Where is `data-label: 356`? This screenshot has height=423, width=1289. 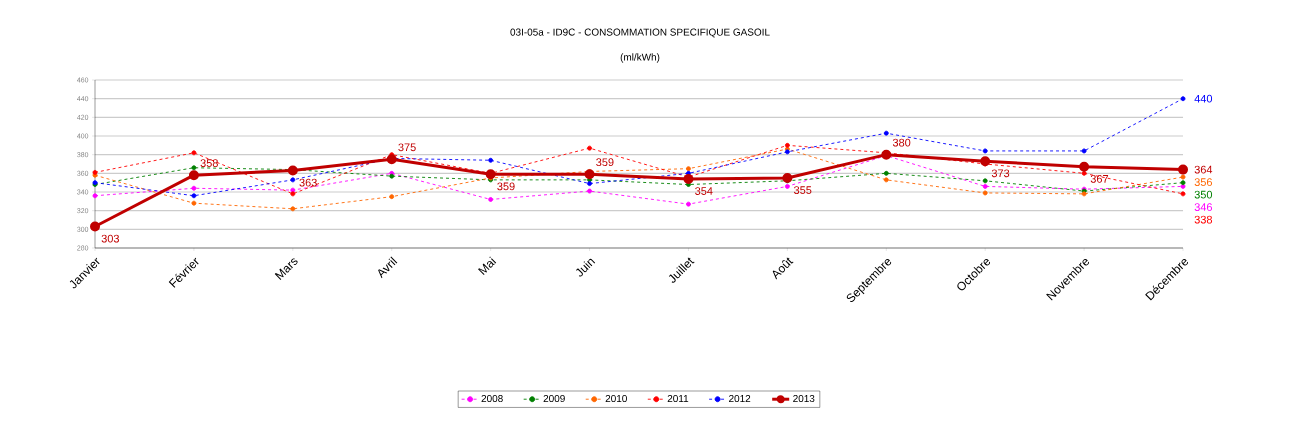 data-label: 356 is located at coordinates (1203, 182).